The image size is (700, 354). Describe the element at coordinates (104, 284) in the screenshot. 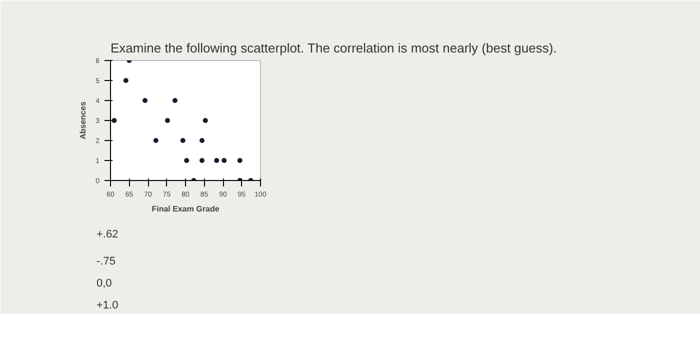

I see `text: 0,0` at that location.